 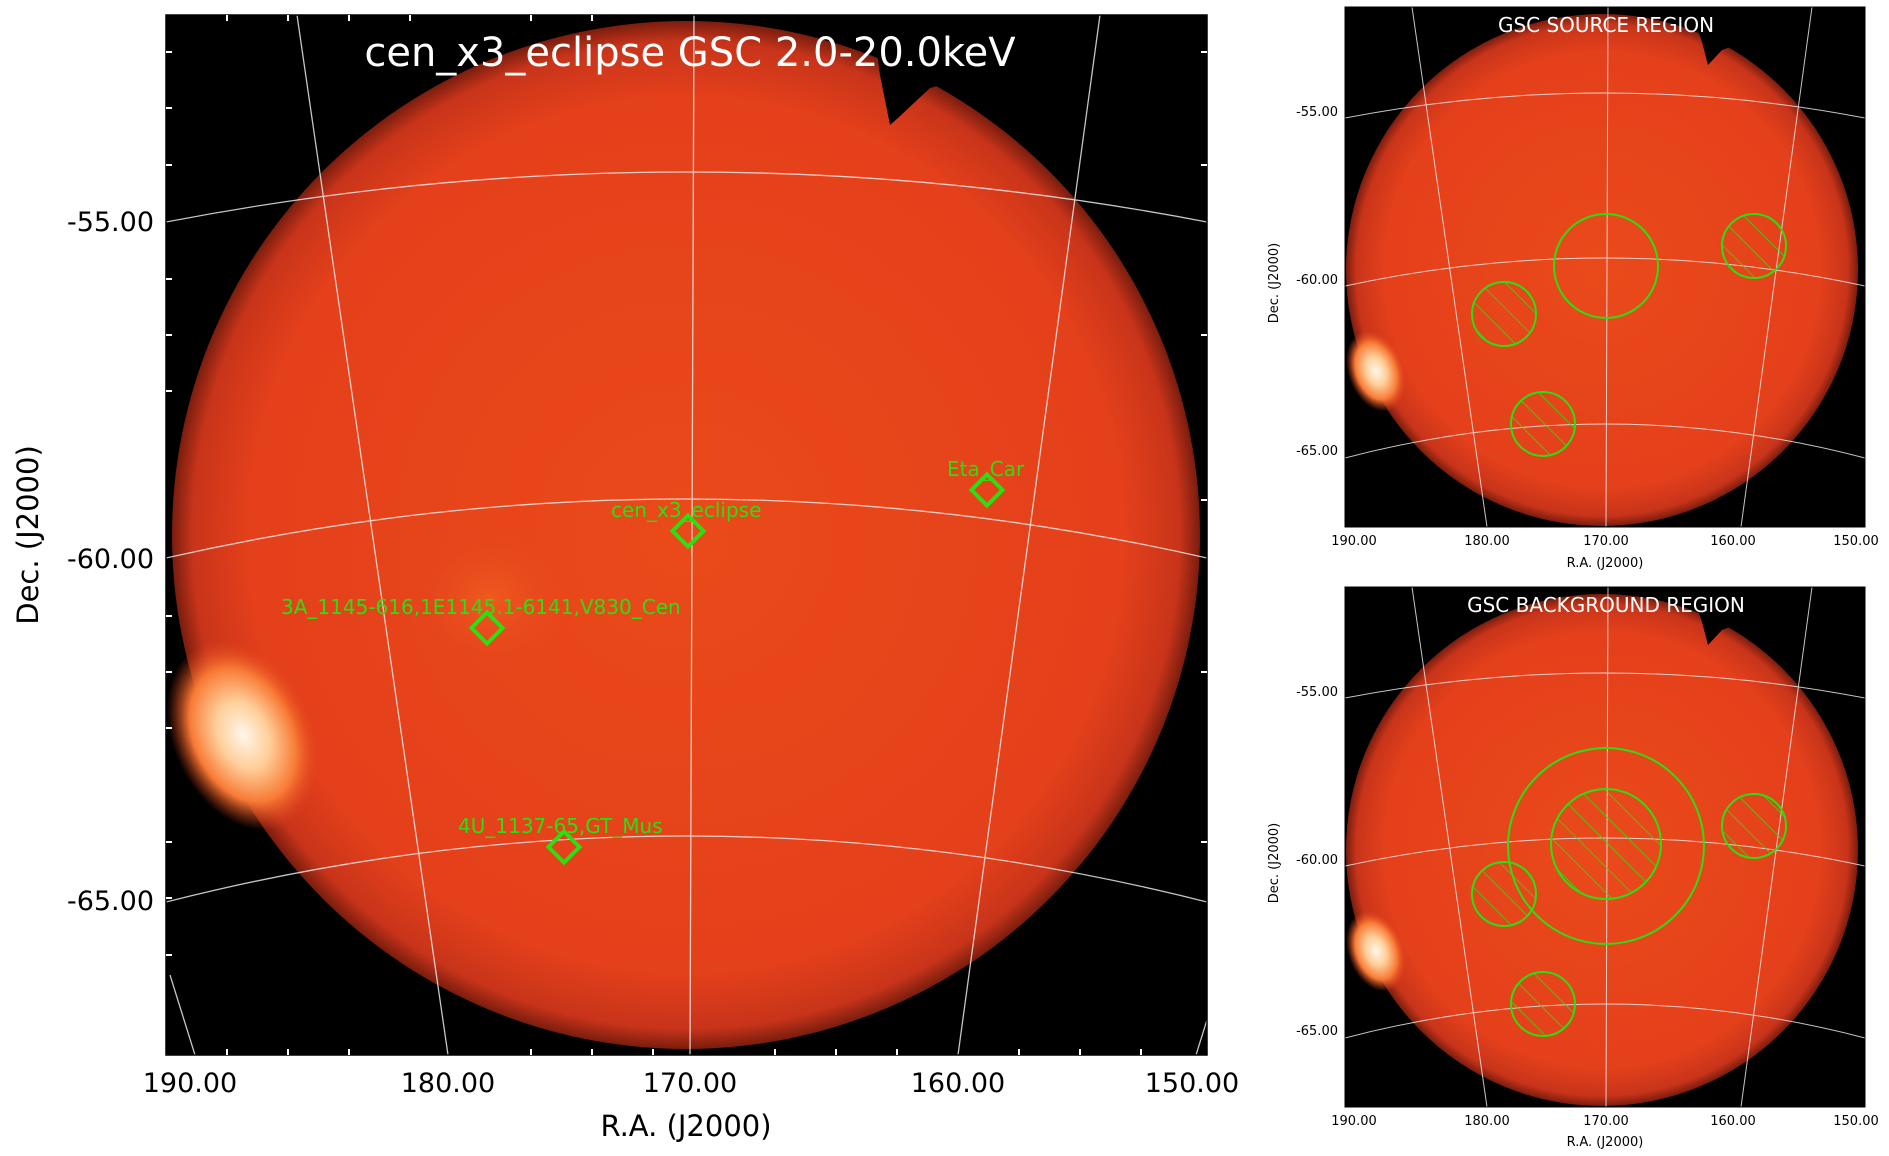 I want to click on src-source-region-circle, so click(x=1606, y=266).